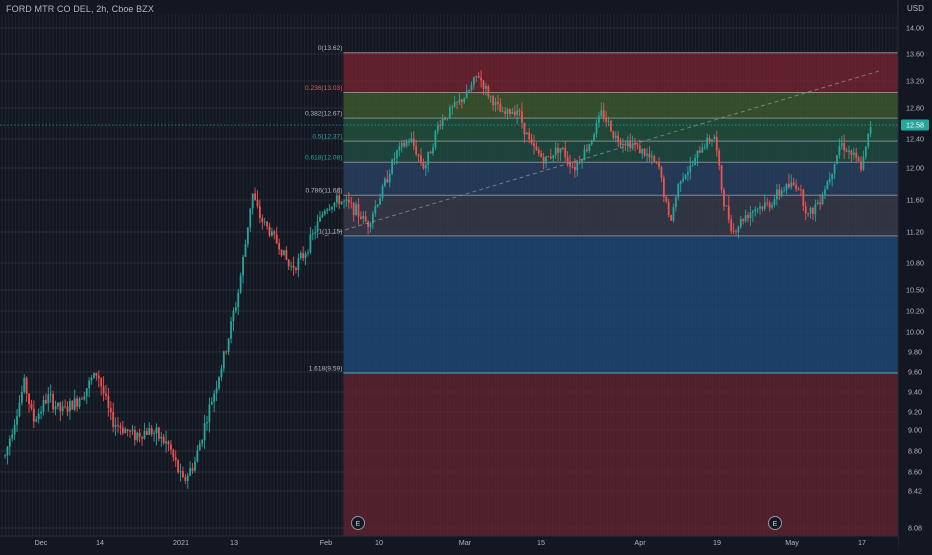  I want to click on price-tick-label: 9.00, so click(915, 430).